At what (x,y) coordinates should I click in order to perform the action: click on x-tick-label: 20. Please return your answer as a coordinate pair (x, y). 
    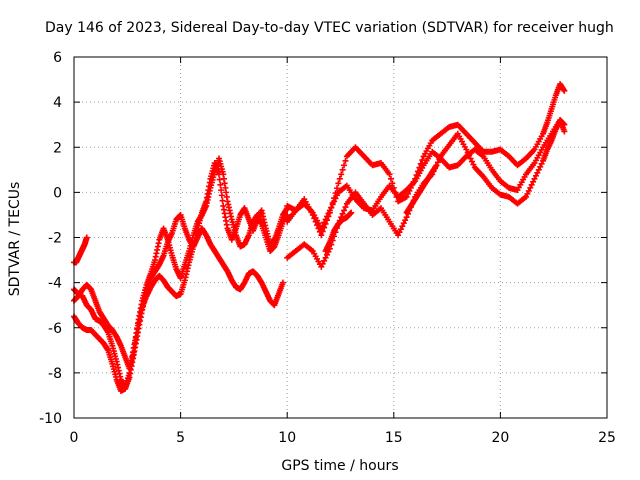
    Looking at the image, I should click on (500, 438).